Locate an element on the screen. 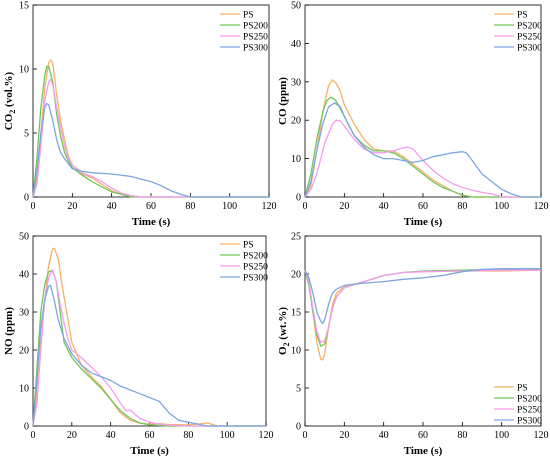  y-axis-title-main: NO (ppm) is located at coordinates (9, 331).